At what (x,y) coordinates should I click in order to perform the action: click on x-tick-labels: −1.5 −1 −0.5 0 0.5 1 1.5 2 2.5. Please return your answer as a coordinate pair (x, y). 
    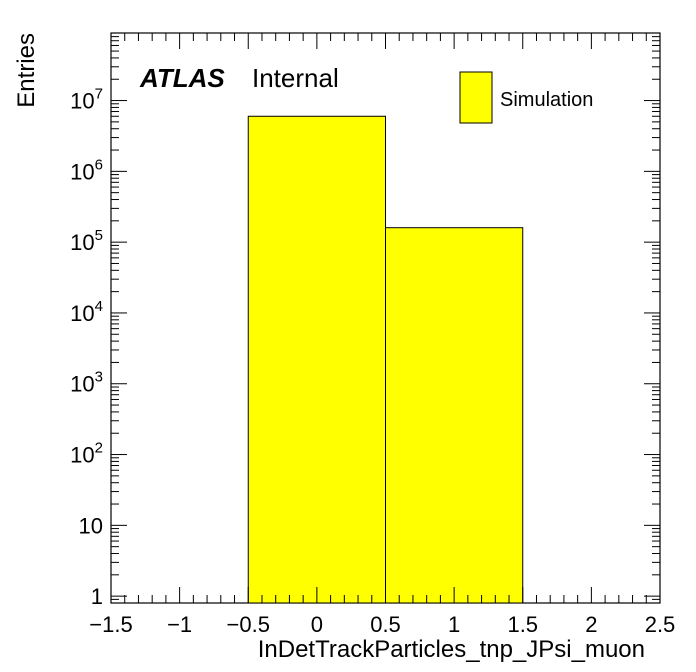
    Looking at the image, I should click on (382, 624).